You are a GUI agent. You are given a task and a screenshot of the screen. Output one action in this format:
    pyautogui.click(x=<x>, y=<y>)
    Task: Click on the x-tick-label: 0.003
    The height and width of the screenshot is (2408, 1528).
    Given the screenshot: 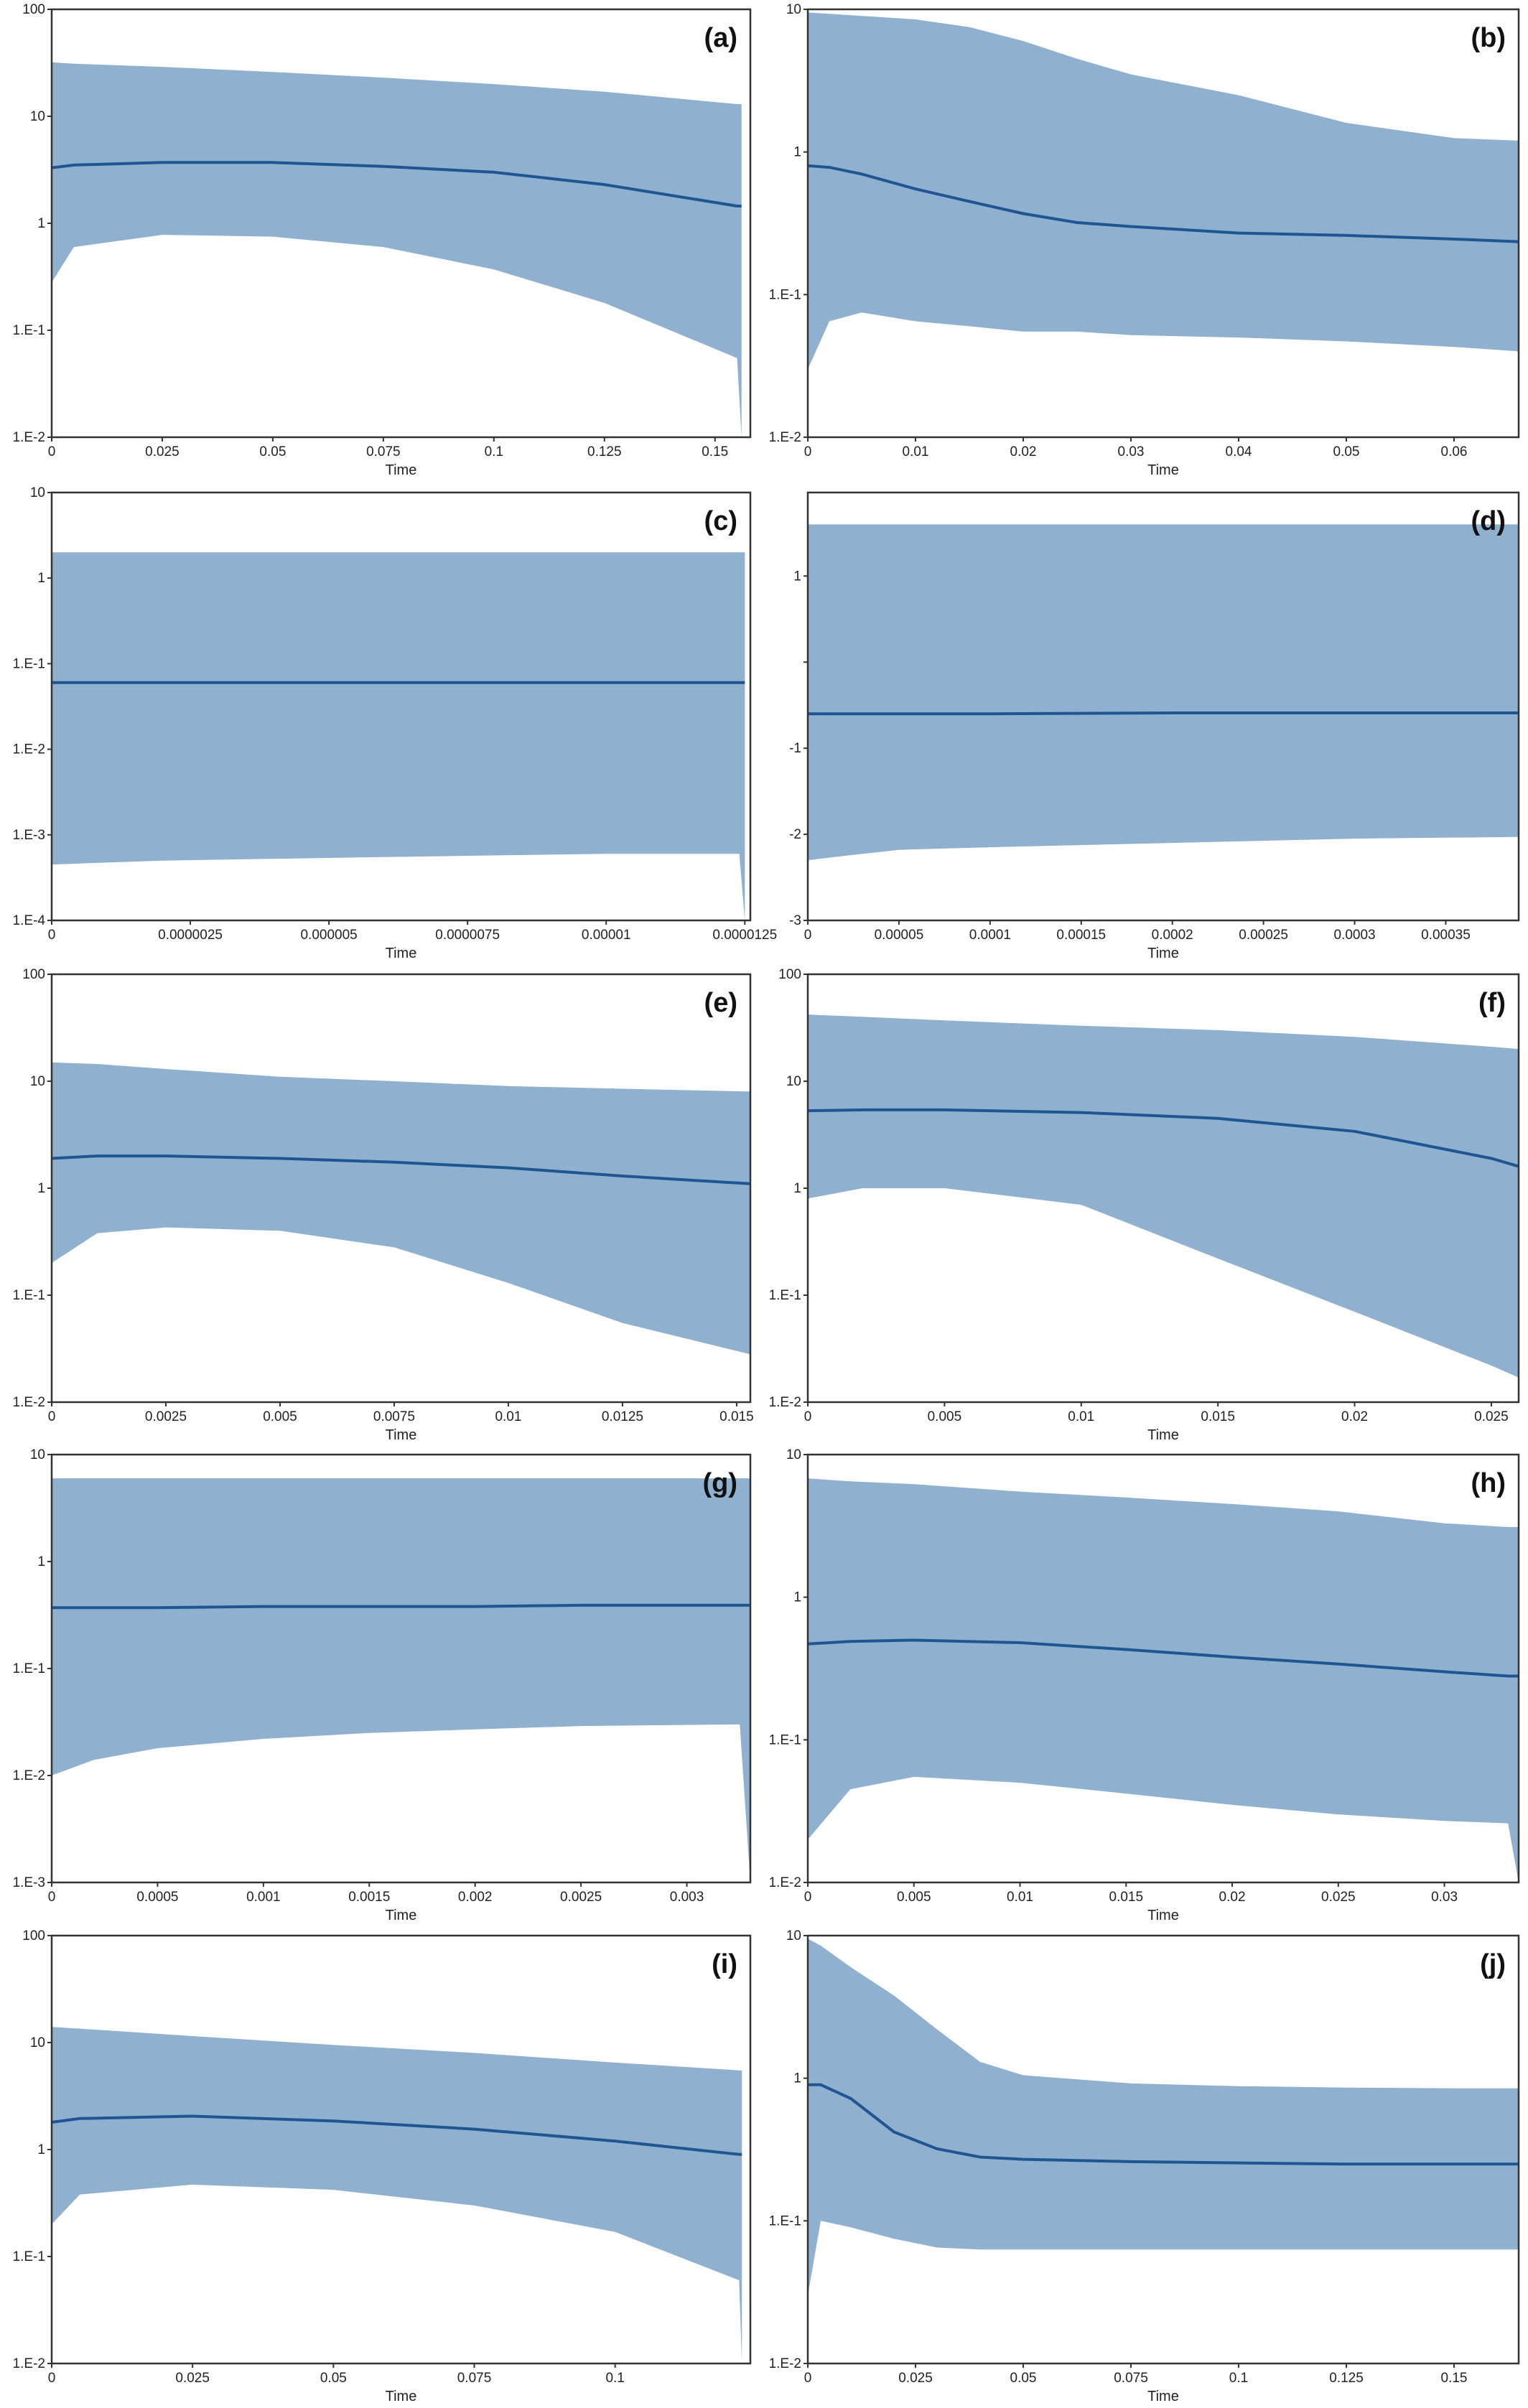 What is the action you would take?
    pyautogui.click(x=687, y=1897)
    